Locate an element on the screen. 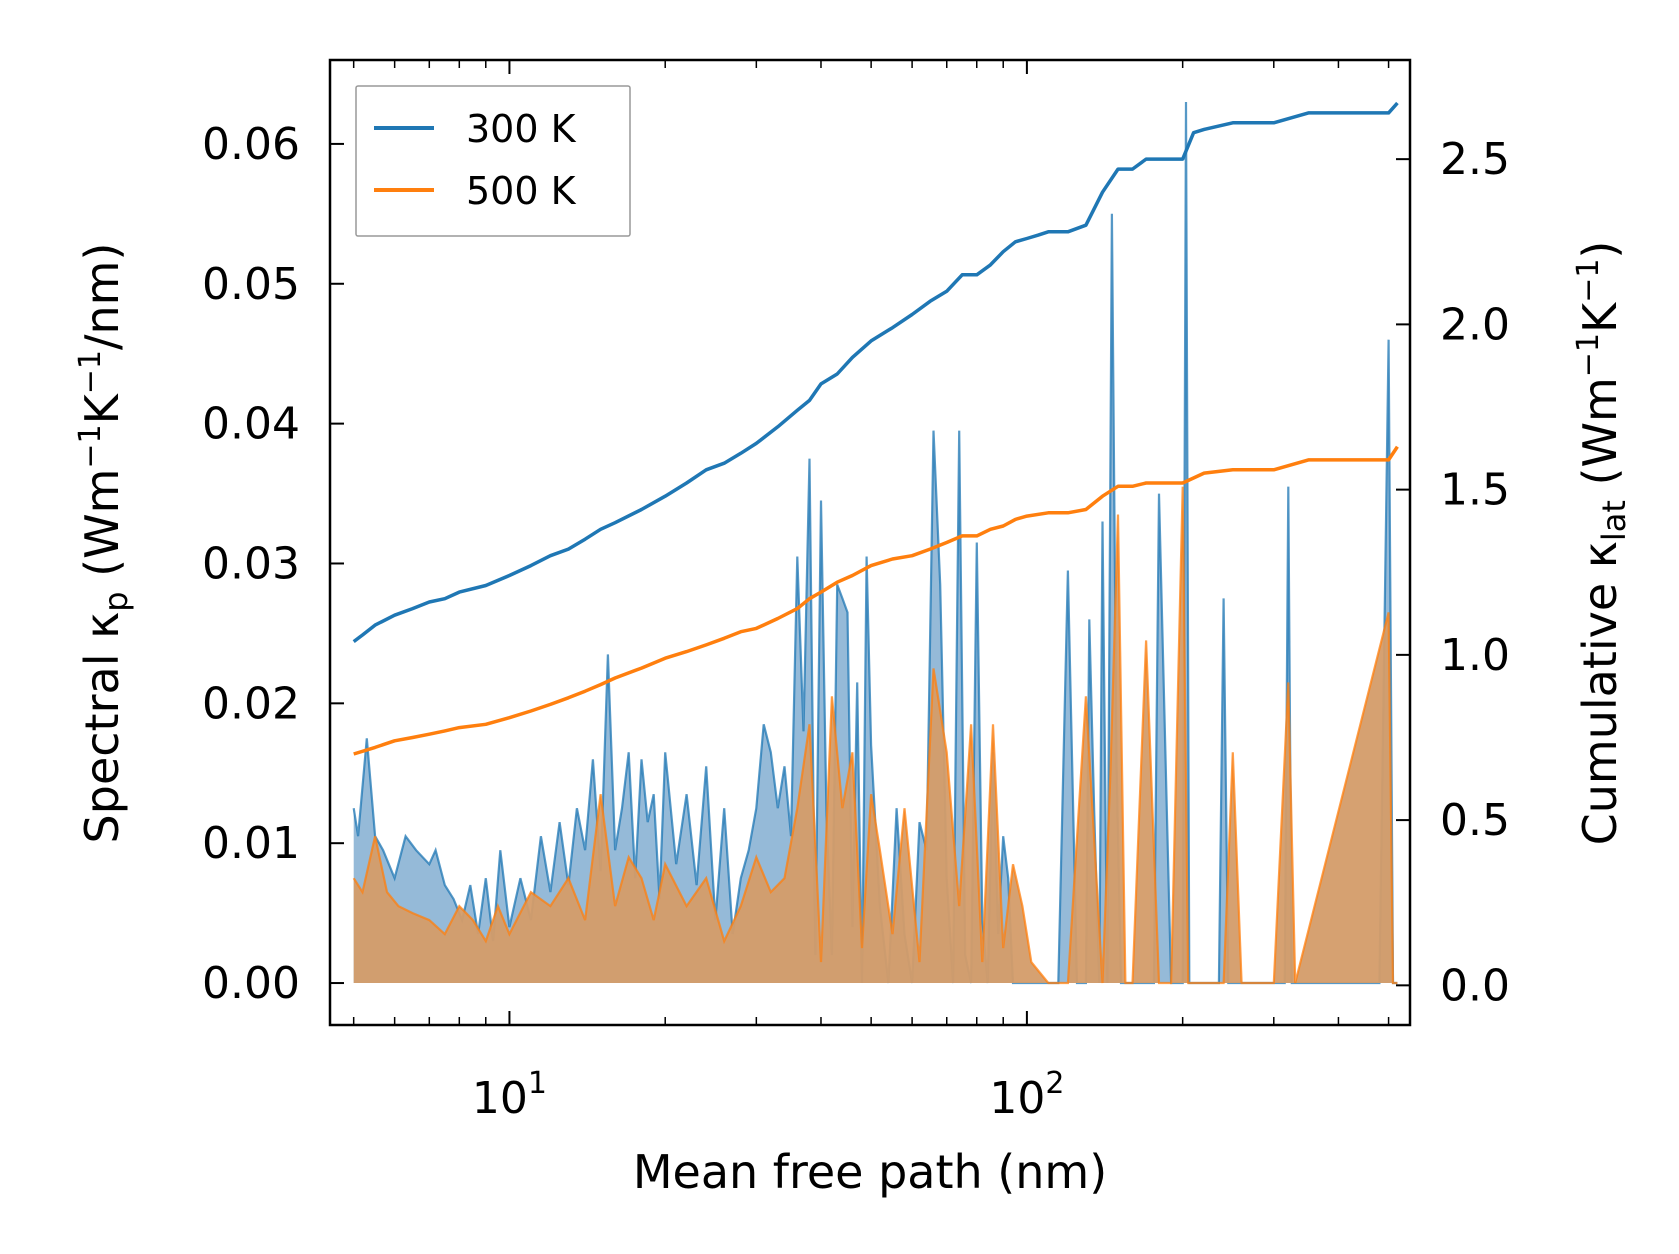 The image size is (1679, 1254). right-y-tick-label: 1.0 is located at coordinates (1475, 655).